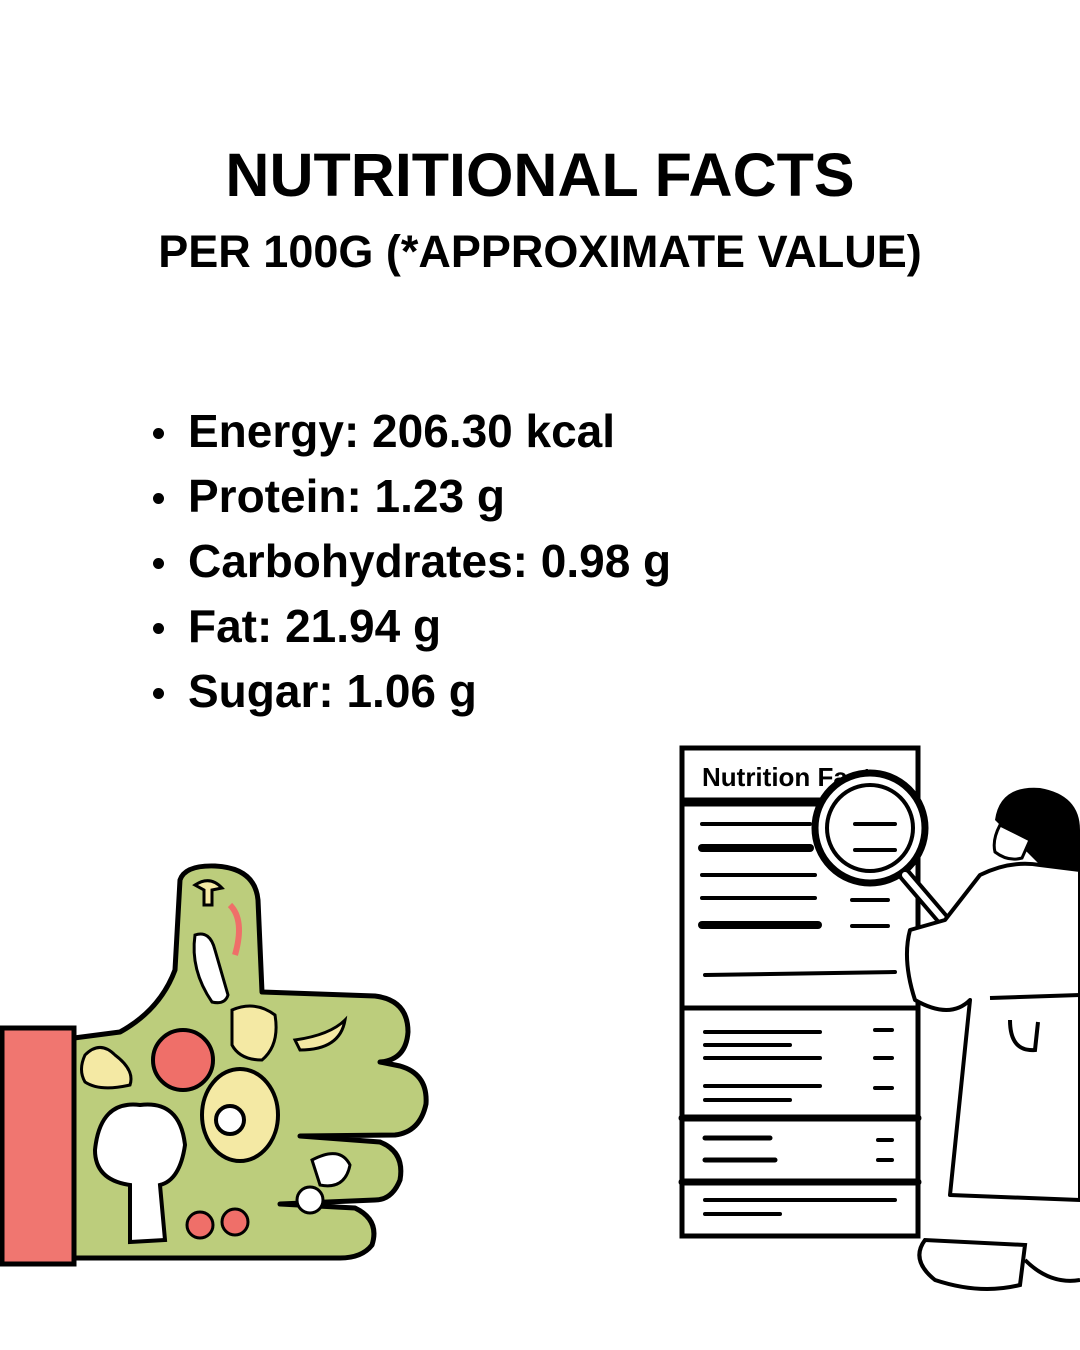 This screenshot has height=1350, width=1080. I want to click on fact-carbohydrates: Carbohydrates: 0.98 g, so click(411, 561).